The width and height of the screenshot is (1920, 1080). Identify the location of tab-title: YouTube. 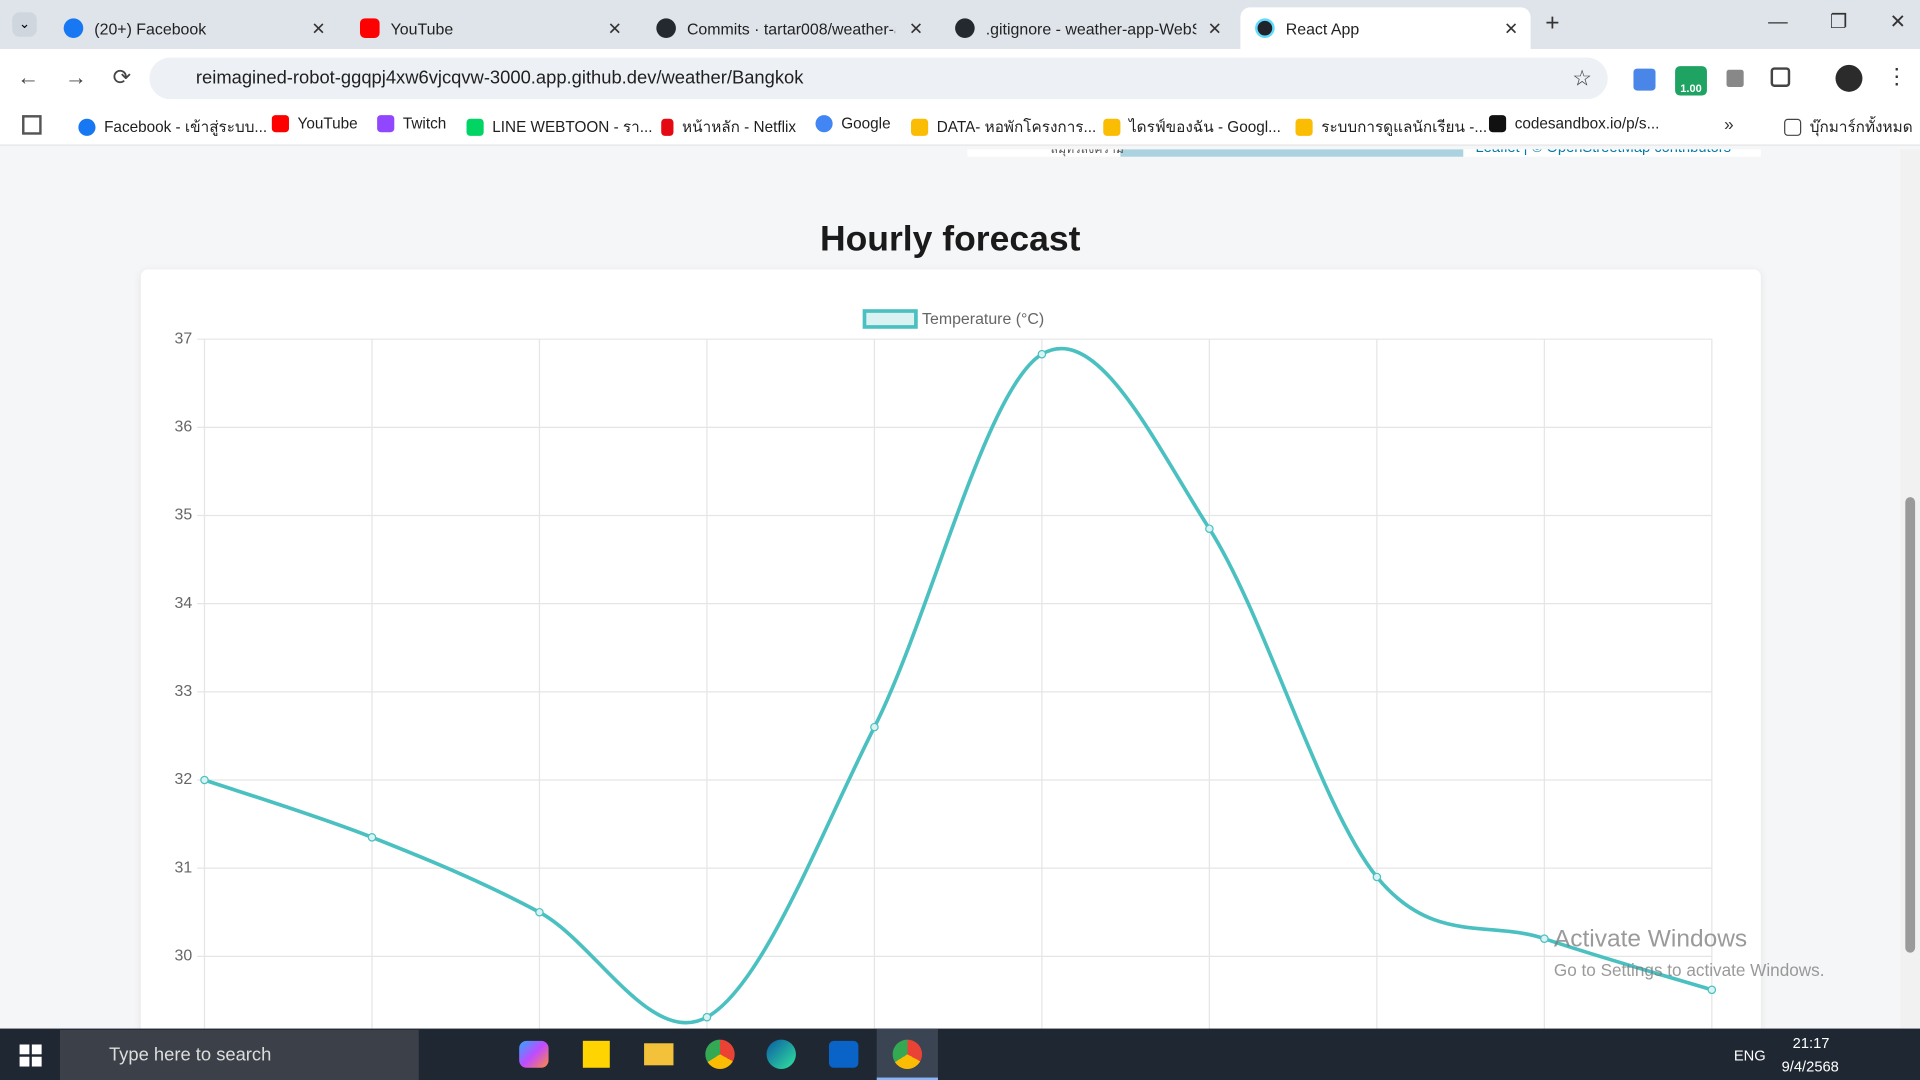
(422, 28).